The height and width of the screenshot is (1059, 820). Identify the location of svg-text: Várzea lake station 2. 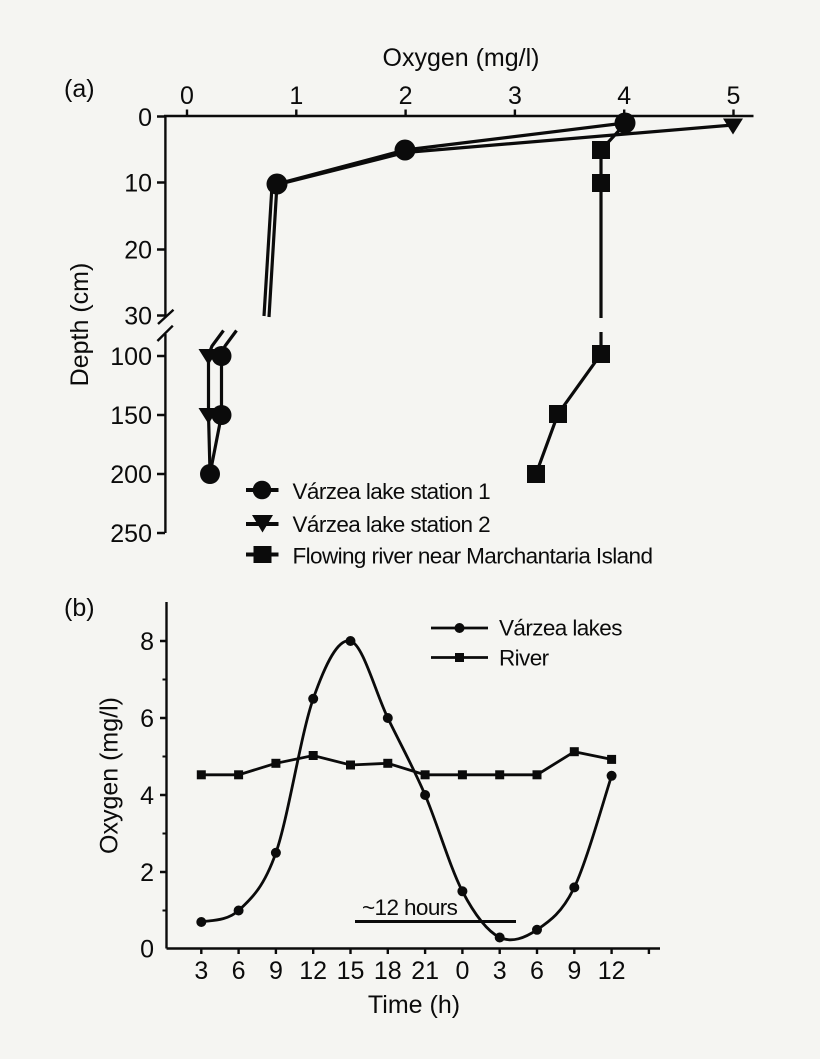
(392, 524).